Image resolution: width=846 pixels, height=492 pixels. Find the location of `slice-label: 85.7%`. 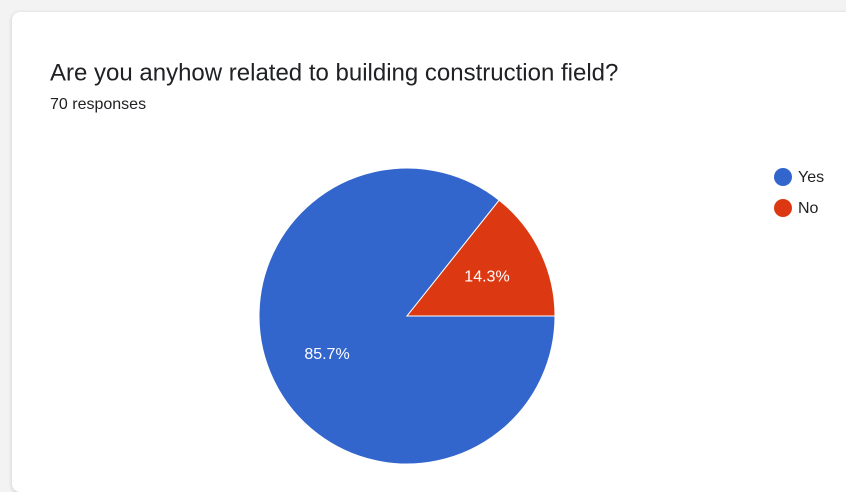

slice-label: 85.7% is located at coordinates (326, 354).